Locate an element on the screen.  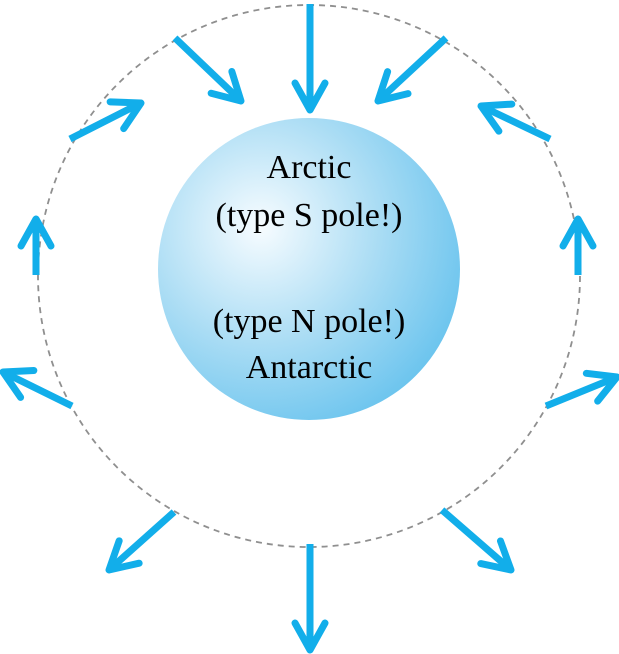
arrow-mid-right-up is located at coordinates (578, 245).